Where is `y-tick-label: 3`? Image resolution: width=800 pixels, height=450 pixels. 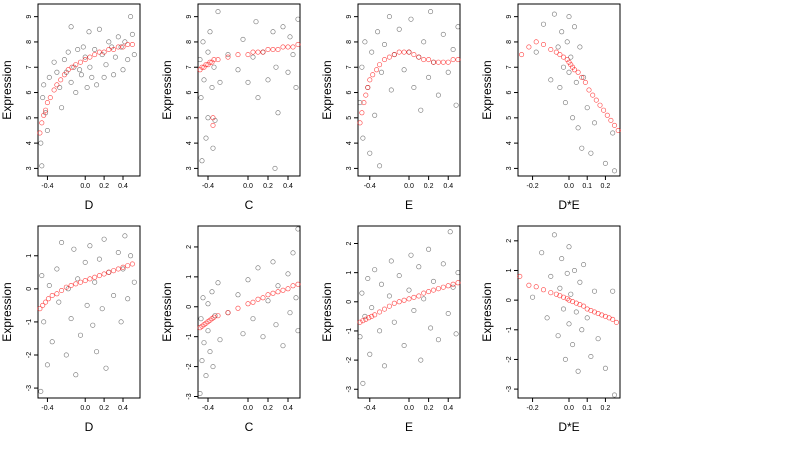 y-tick-label: 3 is located at coordinates (349, 168).